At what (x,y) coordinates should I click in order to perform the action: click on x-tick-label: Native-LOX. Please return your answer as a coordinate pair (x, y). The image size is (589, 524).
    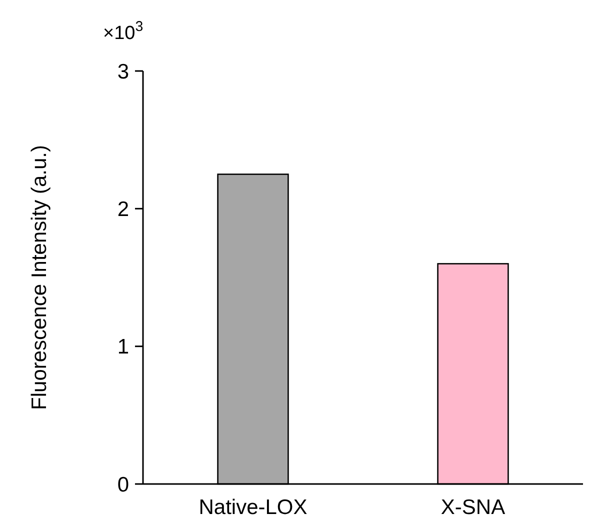
    Looking at the image, I should click on (253, 507).